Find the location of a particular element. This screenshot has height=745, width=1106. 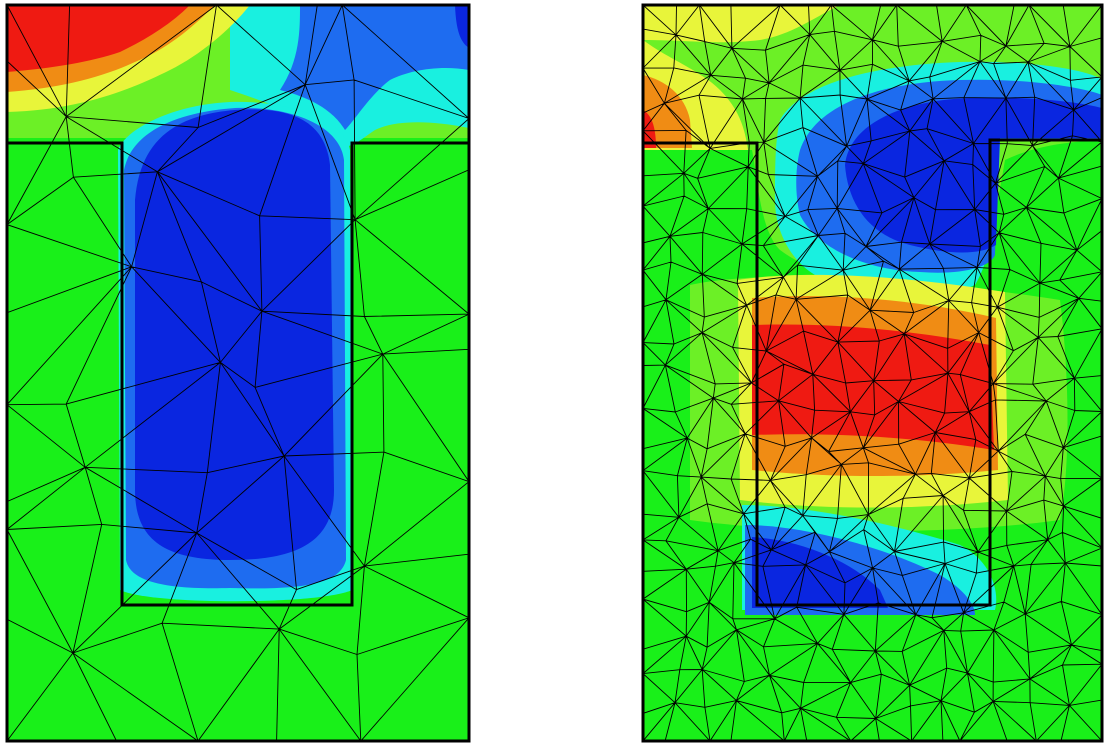

left-top-band-darkblue is located at coordinates (462, 26).